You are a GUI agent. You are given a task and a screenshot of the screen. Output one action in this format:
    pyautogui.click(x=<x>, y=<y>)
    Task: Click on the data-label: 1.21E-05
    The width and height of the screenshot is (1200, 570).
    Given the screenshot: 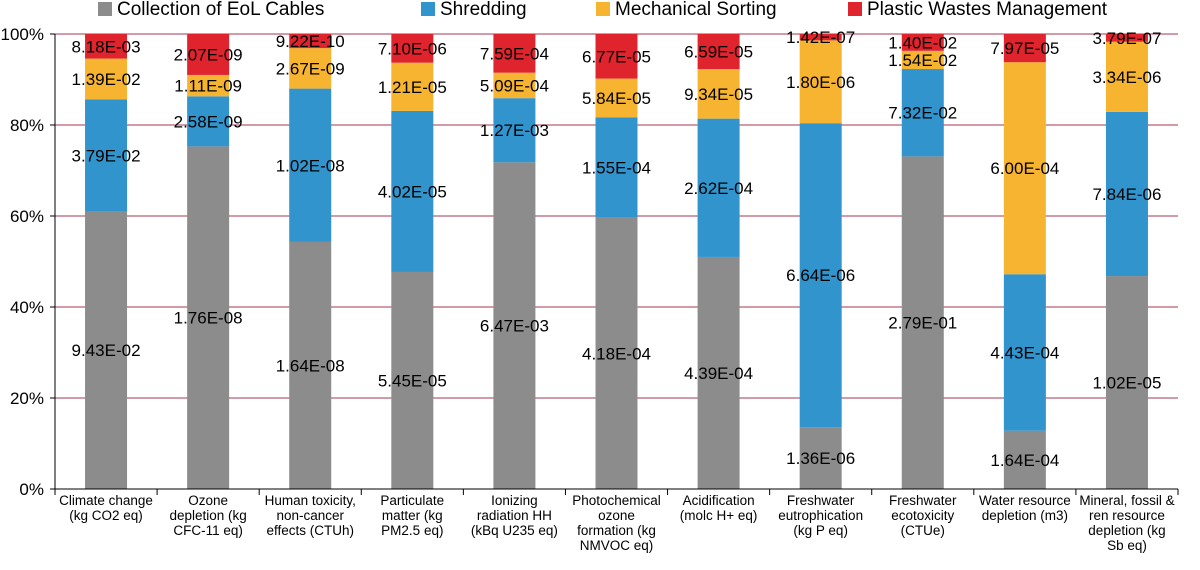 What is the action you would take?
    pyautogui.click(x=412, y=87)
    